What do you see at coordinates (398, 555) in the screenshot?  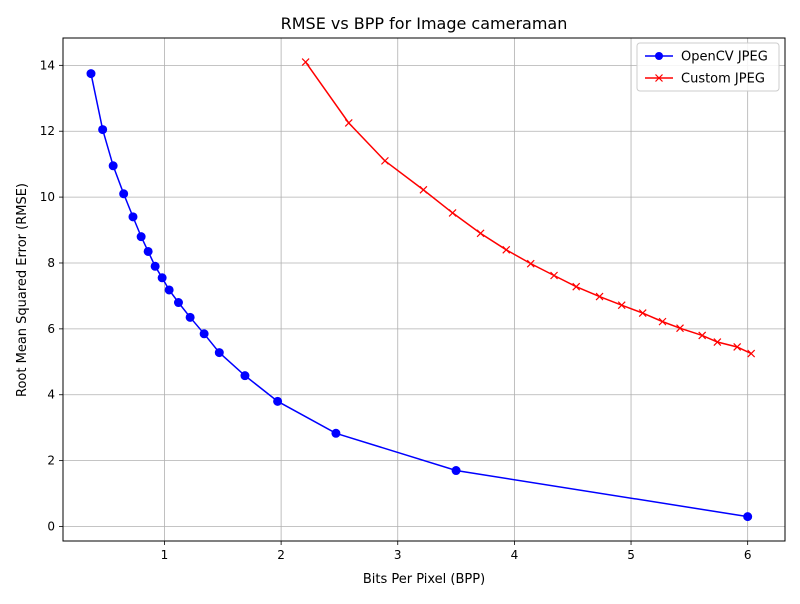 I see `x-tick-label: 3` at bounding box center [398, 555].